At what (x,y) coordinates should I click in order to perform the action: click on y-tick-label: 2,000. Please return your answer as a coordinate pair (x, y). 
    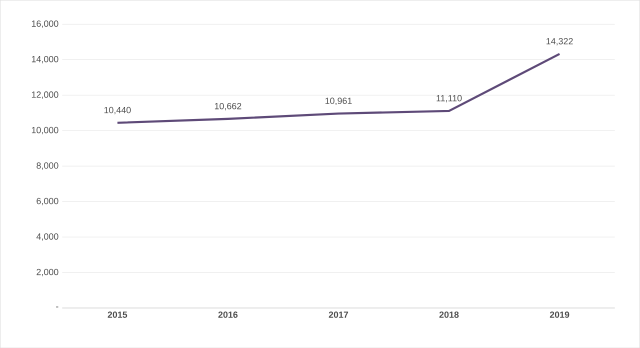
    Looking at the image, I should click on (47, 272).